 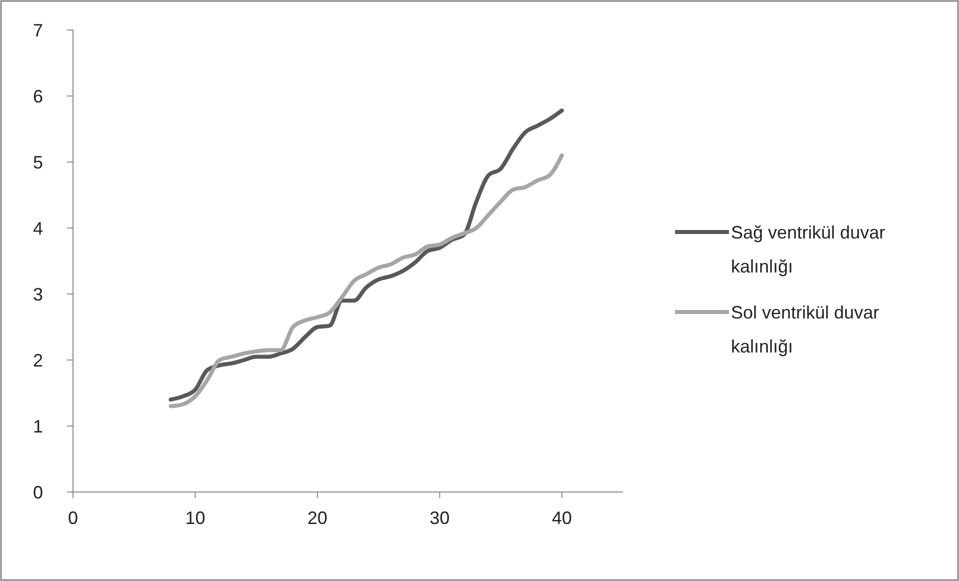 What do you see at coordinates (37, 426) in the screenshot?
I see `y-tick-label: 1` at bounding box center [37, 426].